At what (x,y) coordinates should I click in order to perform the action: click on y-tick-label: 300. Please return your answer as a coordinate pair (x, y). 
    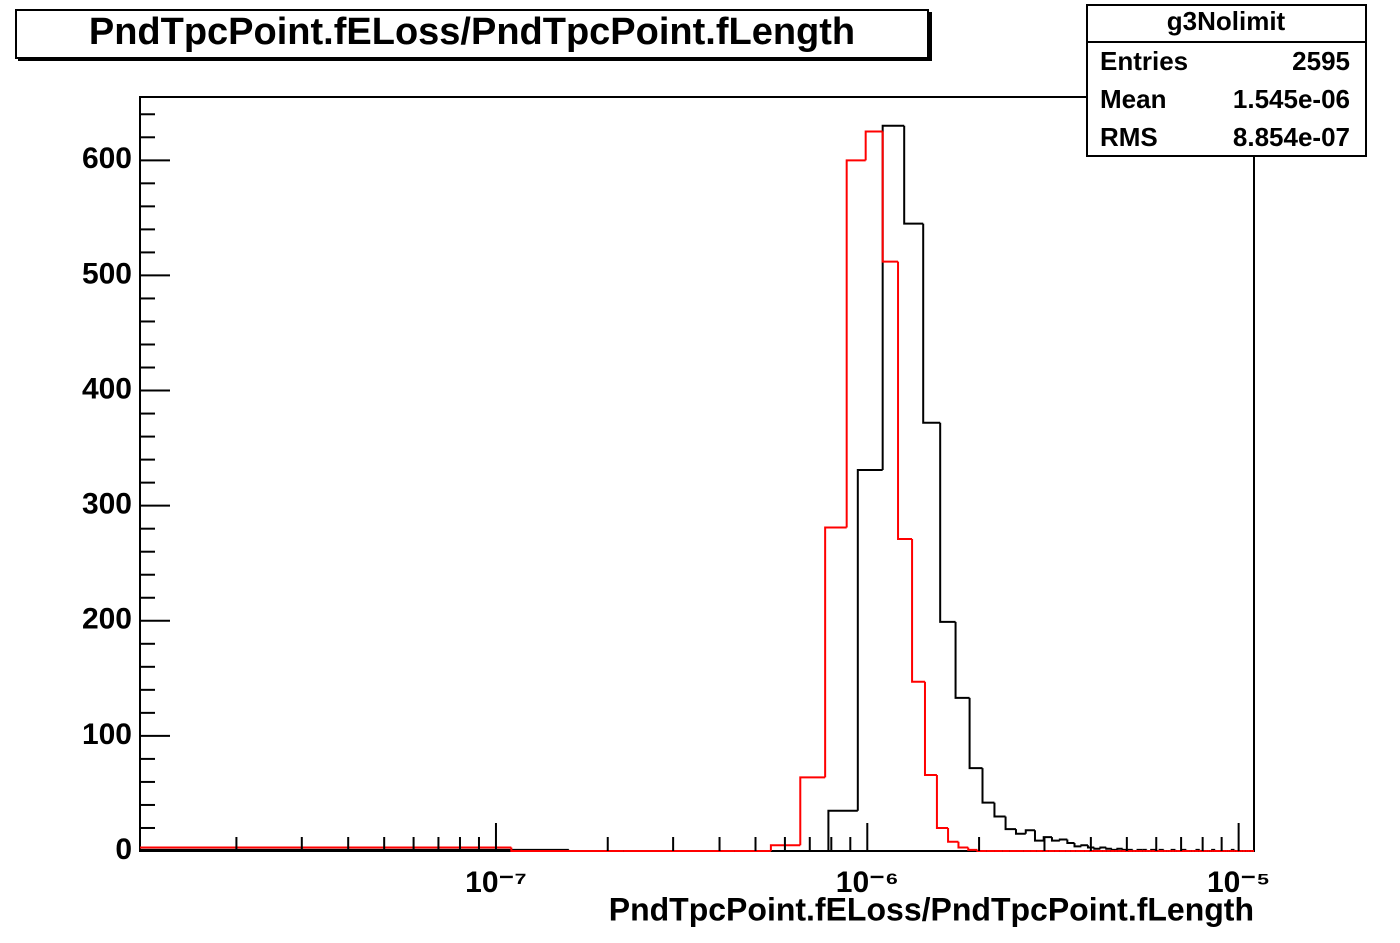
    Looking at the image, I should click on (107, 504).